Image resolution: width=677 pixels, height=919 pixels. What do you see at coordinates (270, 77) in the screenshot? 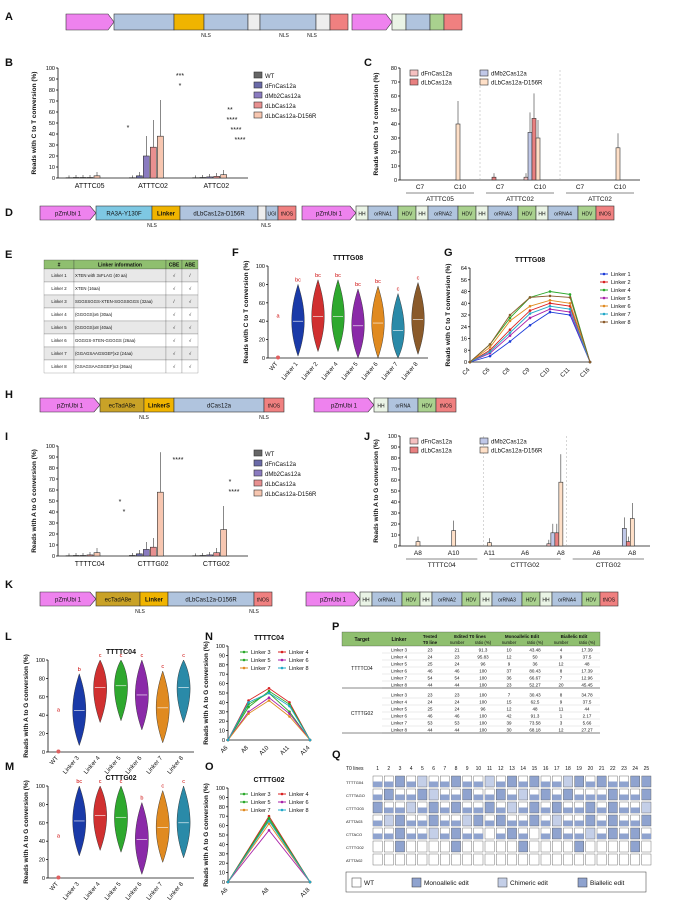
I see `chart-b-legend-label: WT` at bounding box center [270, 77].